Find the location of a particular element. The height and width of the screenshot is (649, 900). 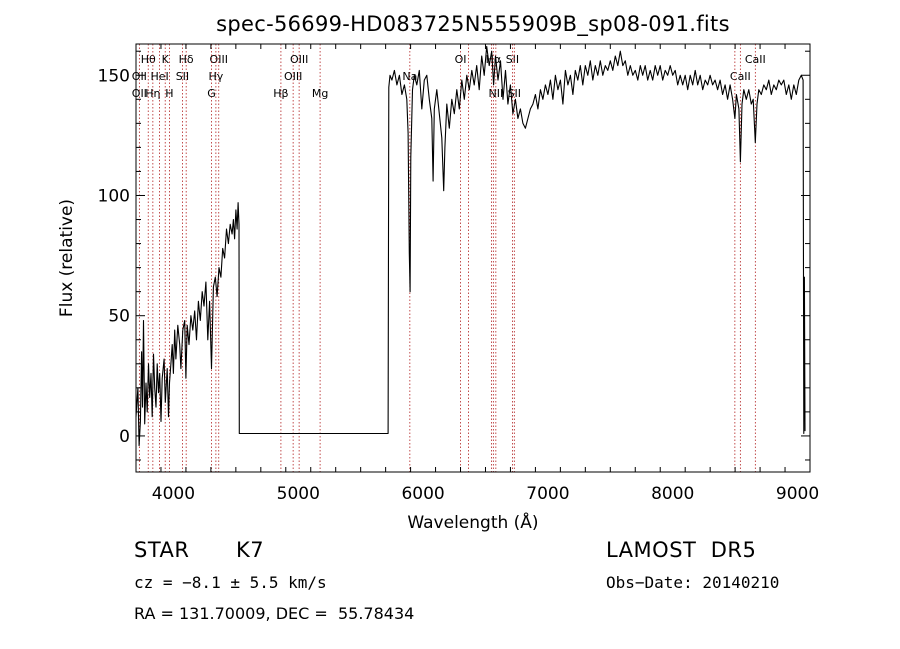

redshift-cz: cz = −8.1 ± 5.5 km/s is located at coordinates (230, 582).